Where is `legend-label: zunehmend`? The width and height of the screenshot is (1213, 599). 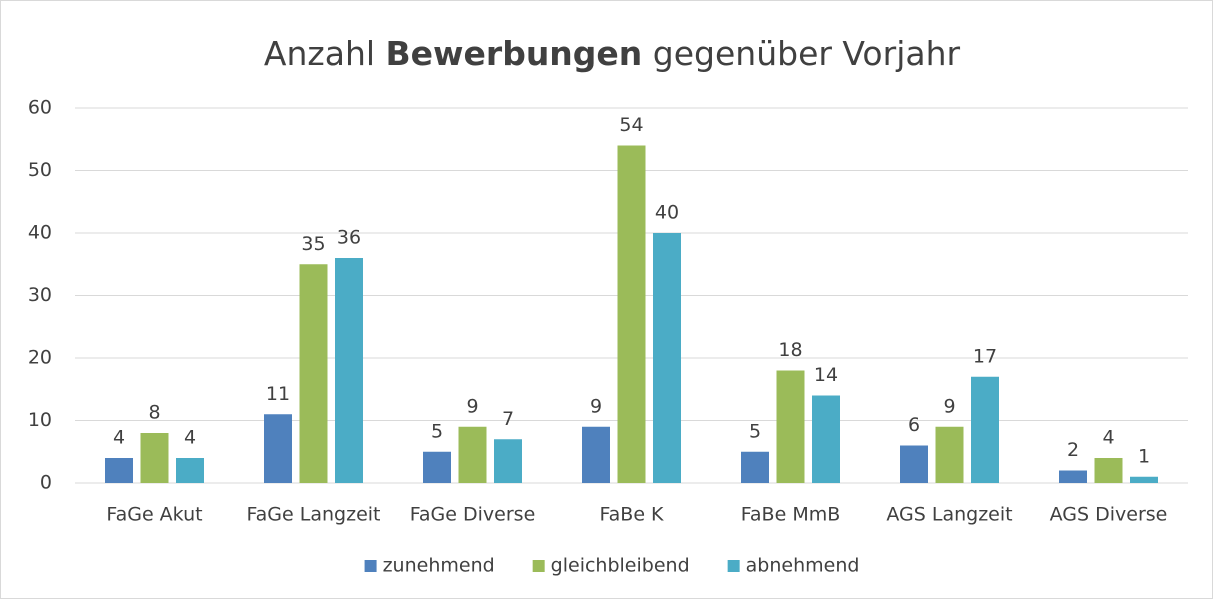 legend-label: zunehmend is located at coordinates (439, 566).